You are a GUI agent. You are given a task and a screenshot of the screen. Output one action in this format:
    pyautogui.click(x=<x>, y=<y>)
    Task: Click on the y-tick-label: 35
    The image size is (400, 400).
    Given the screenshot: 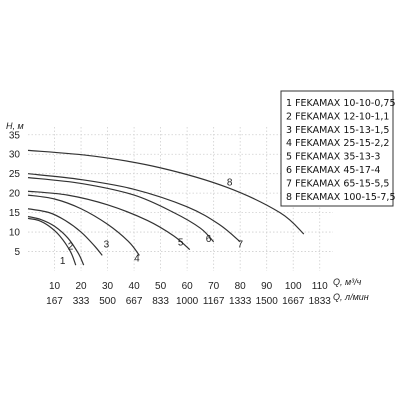 What is the action you would take?
    pyautogui.click(x=15, y=135)
    